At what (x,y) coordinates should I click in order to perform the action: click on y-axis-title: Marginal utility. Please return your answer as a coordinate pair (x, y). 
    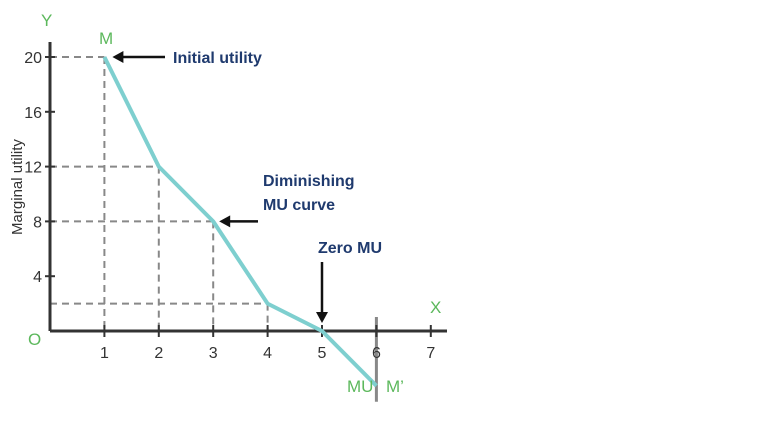
    Looking at the image, I should click on (17, 187).